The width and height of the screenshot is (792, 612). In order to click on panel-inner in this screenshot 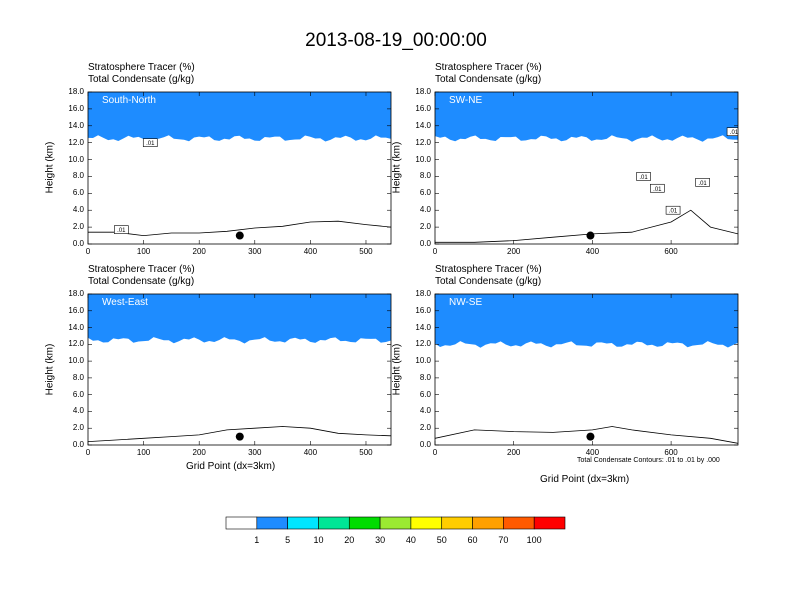, I will do `click(586, 369)`.